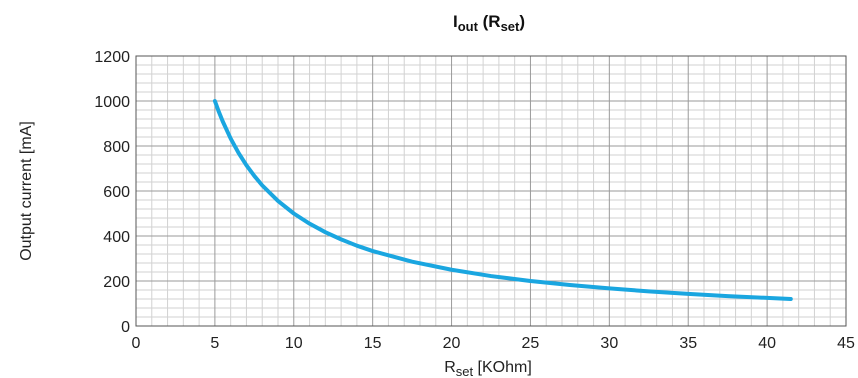 The image size is (858, 378). I want to click on y-tick-label: 400, so click(116, 237).